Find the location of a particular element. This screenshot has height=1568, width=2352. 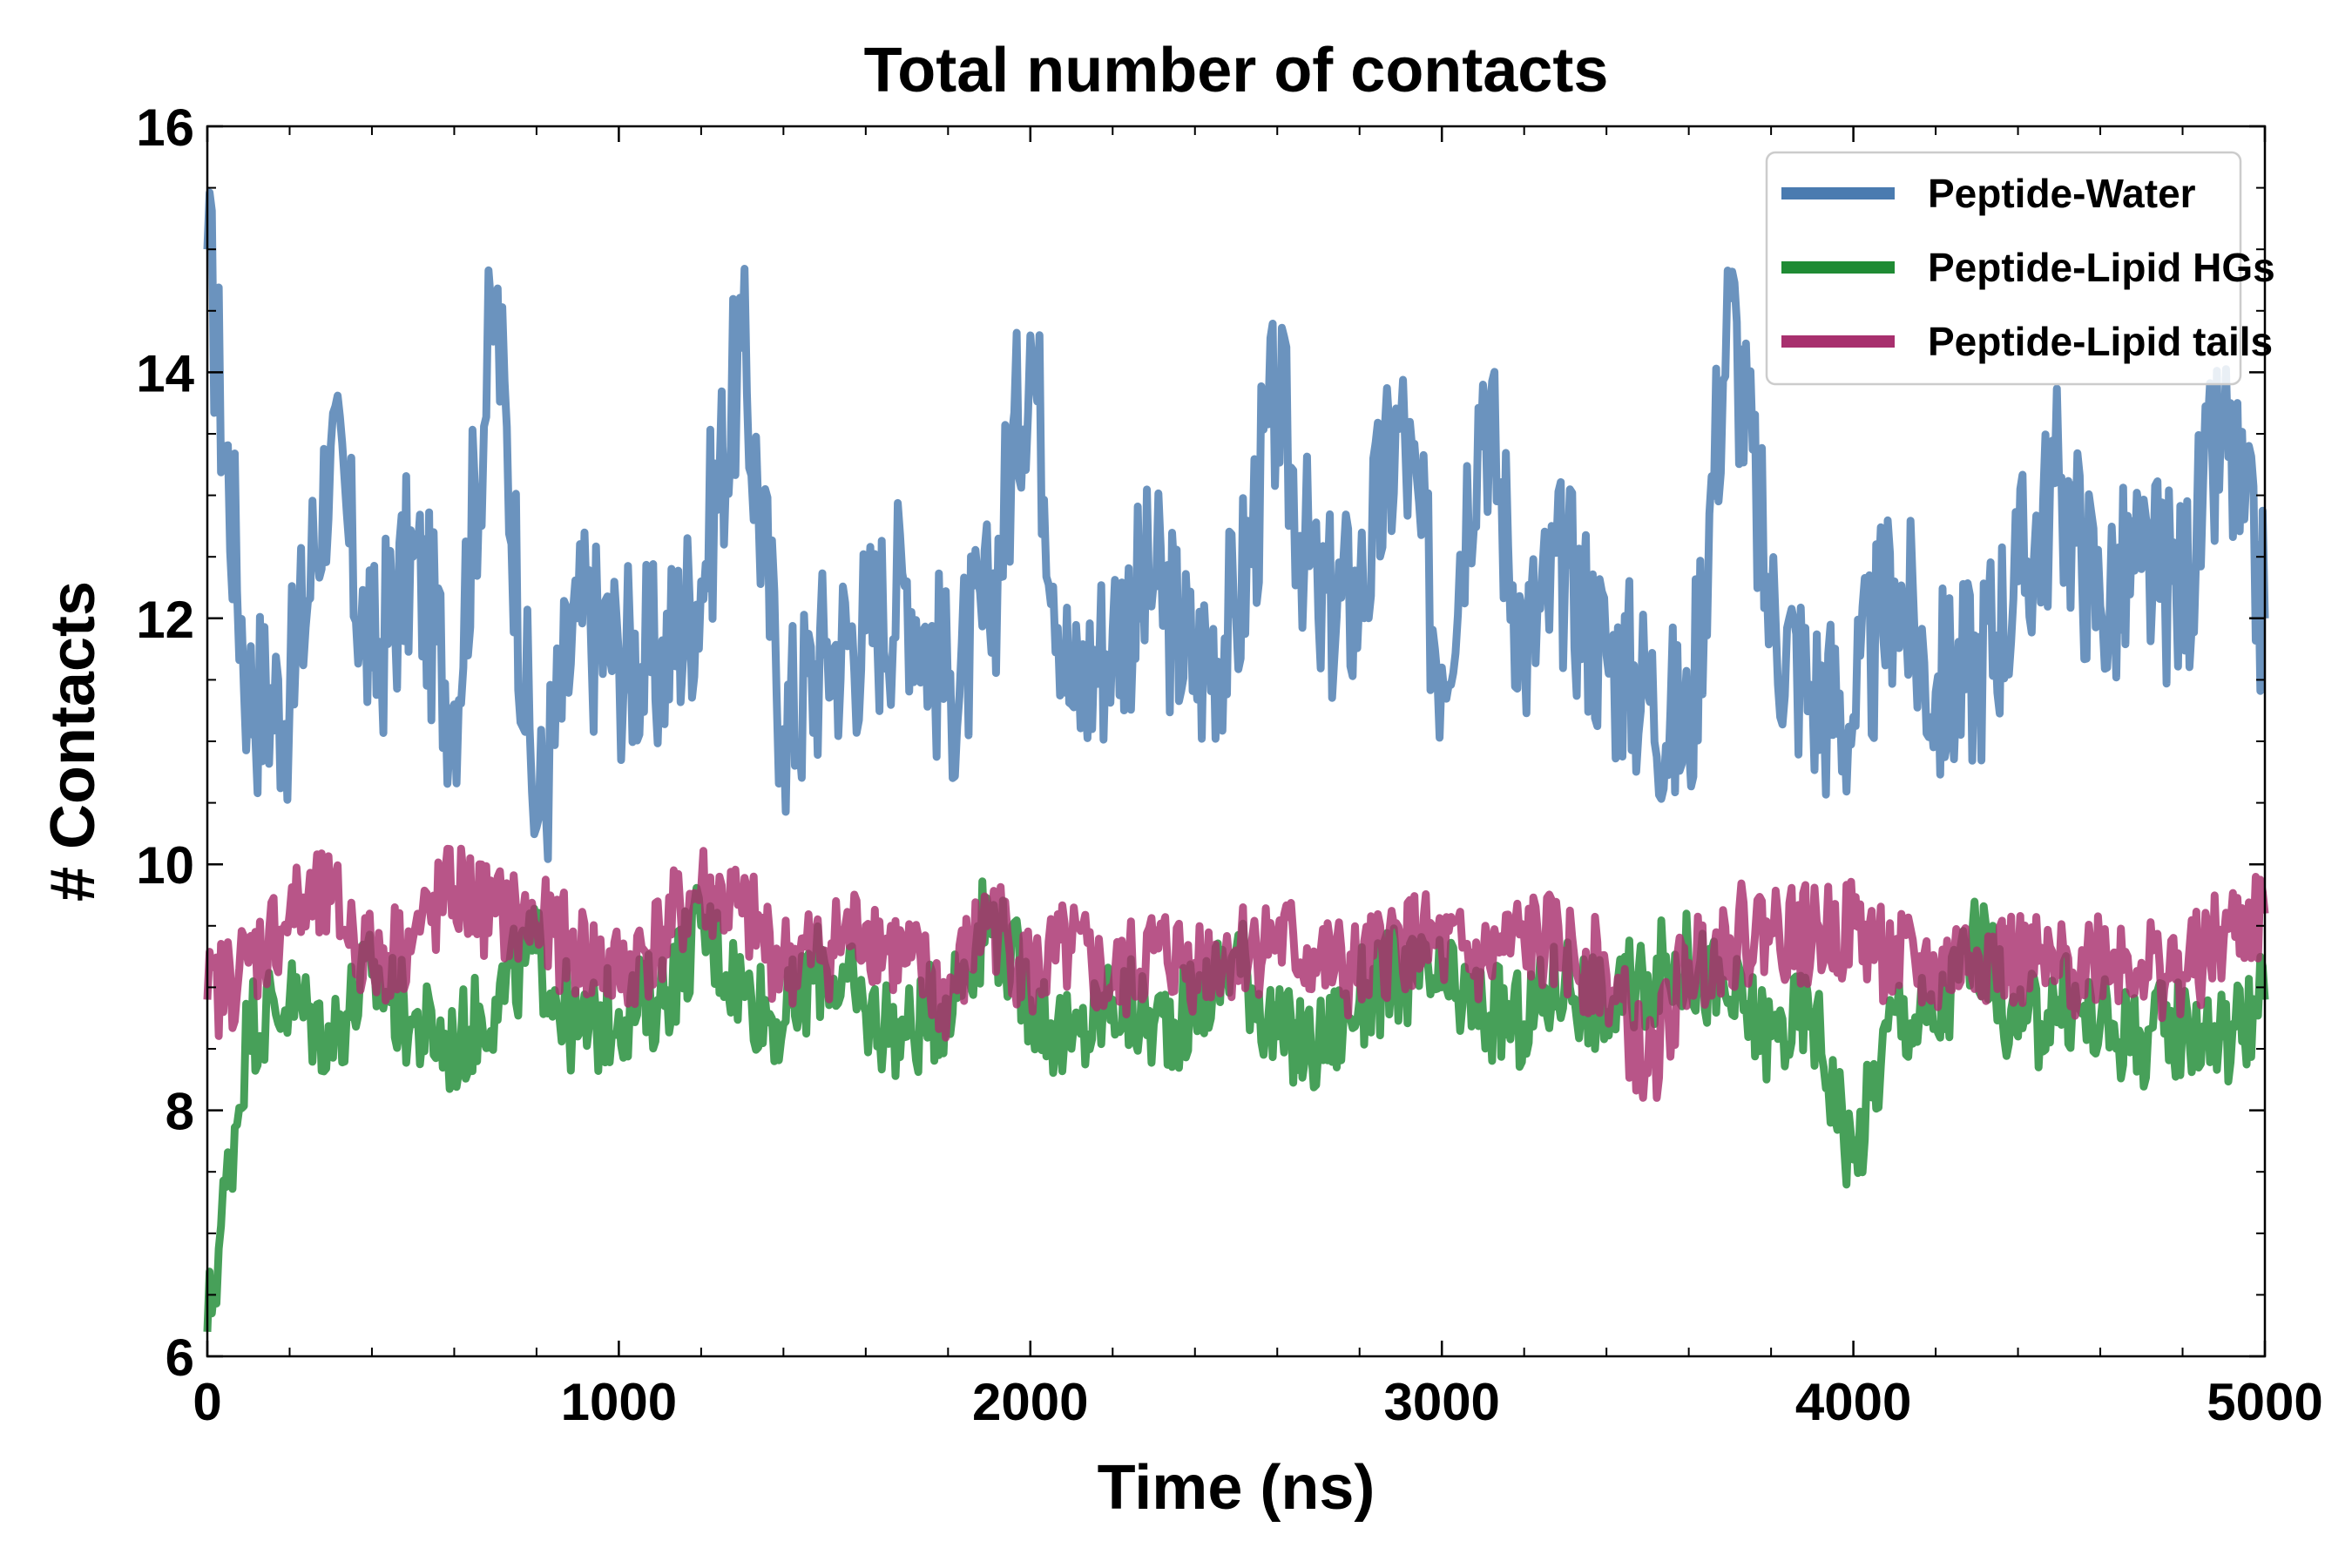

y-tick-label: 6 is located at coordinates (180, 1358).